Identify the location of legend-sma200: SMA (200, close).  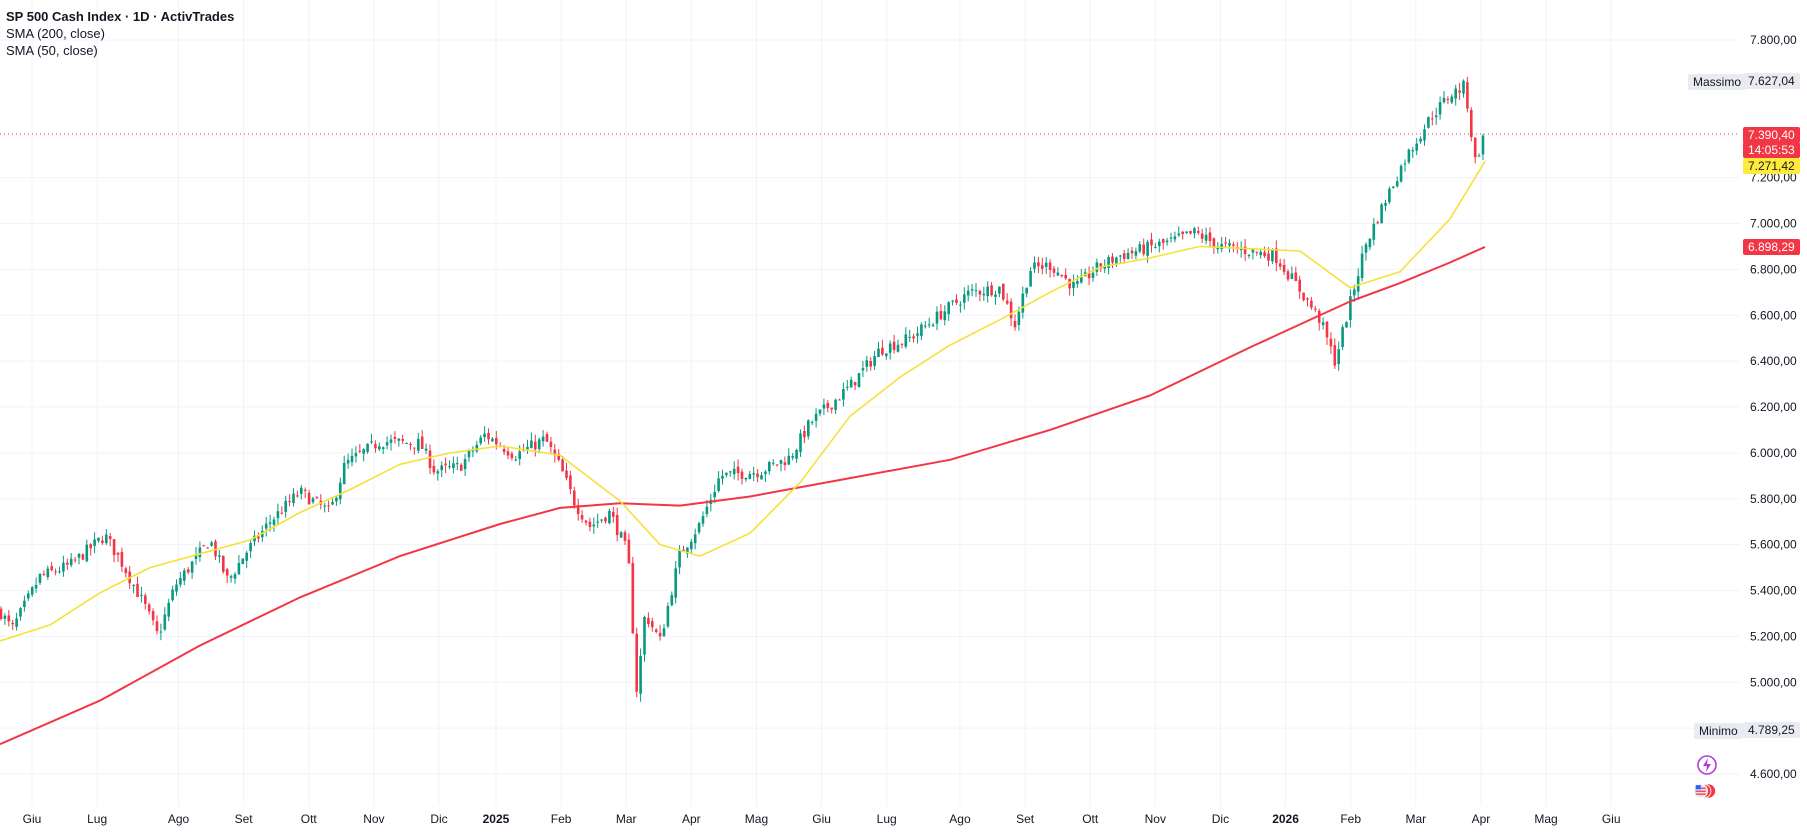
(55, 33).